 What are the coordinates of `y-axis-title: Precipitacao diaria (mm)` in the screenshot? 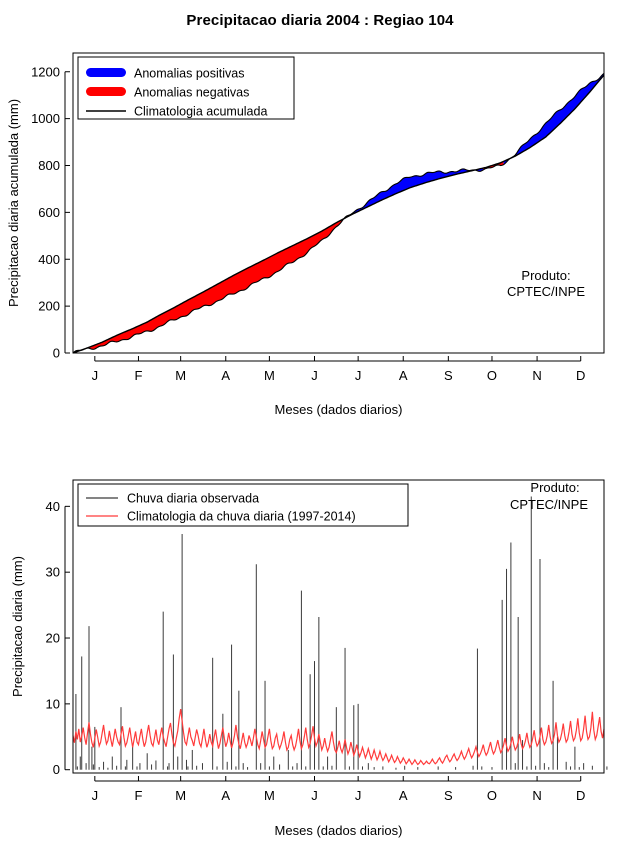 It's located at (17, 626).